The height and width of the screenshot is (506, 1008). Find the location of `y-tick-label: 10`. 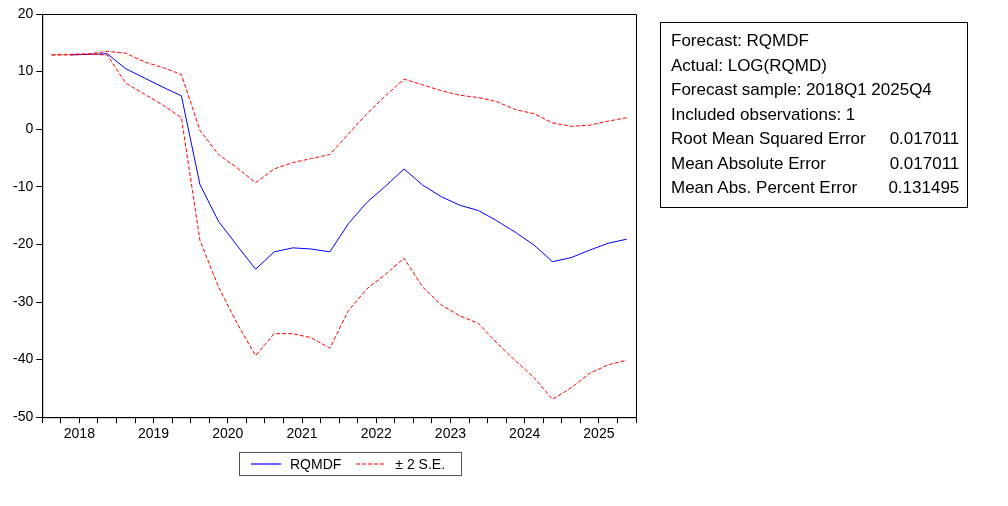

y-tick-label: 10 is located at coordinates (25, 70).